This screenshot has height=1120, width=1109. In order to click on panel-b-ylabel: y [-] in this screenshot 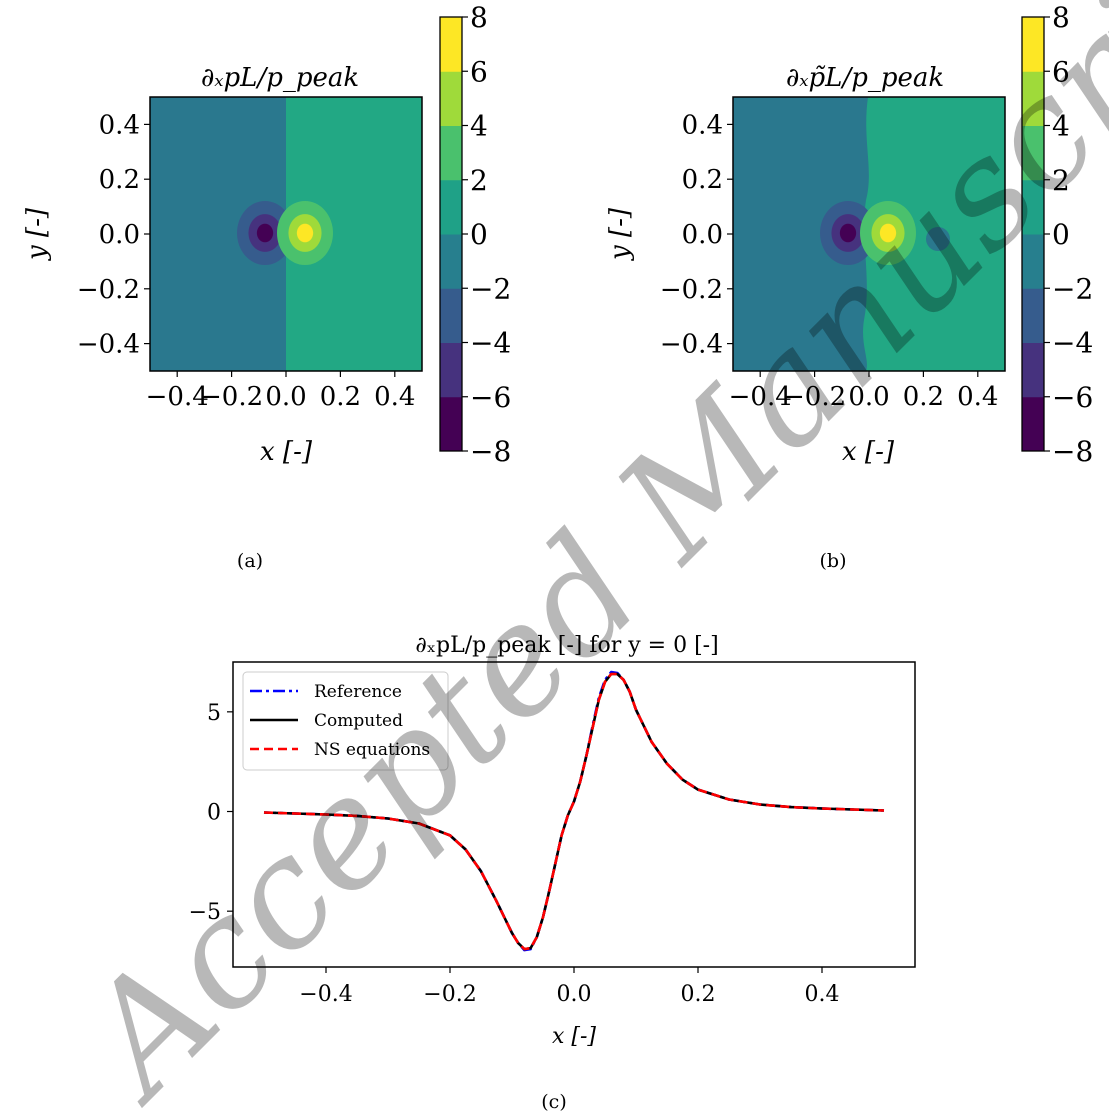, I will do `click(620, 234)`.